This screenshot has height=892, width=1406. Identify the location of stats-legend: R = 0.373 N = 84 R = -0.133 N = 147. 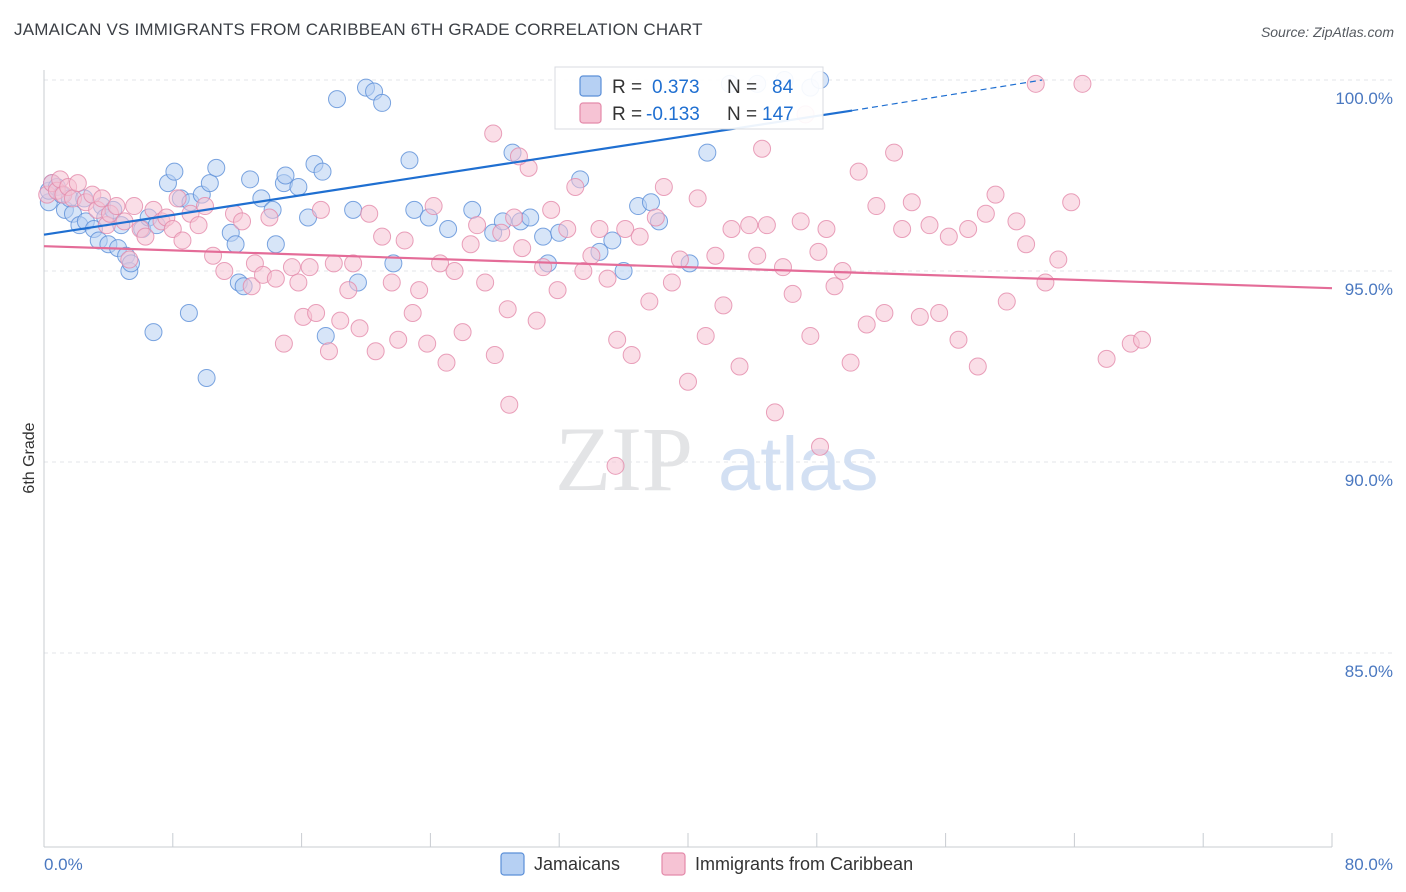
(689, 98).